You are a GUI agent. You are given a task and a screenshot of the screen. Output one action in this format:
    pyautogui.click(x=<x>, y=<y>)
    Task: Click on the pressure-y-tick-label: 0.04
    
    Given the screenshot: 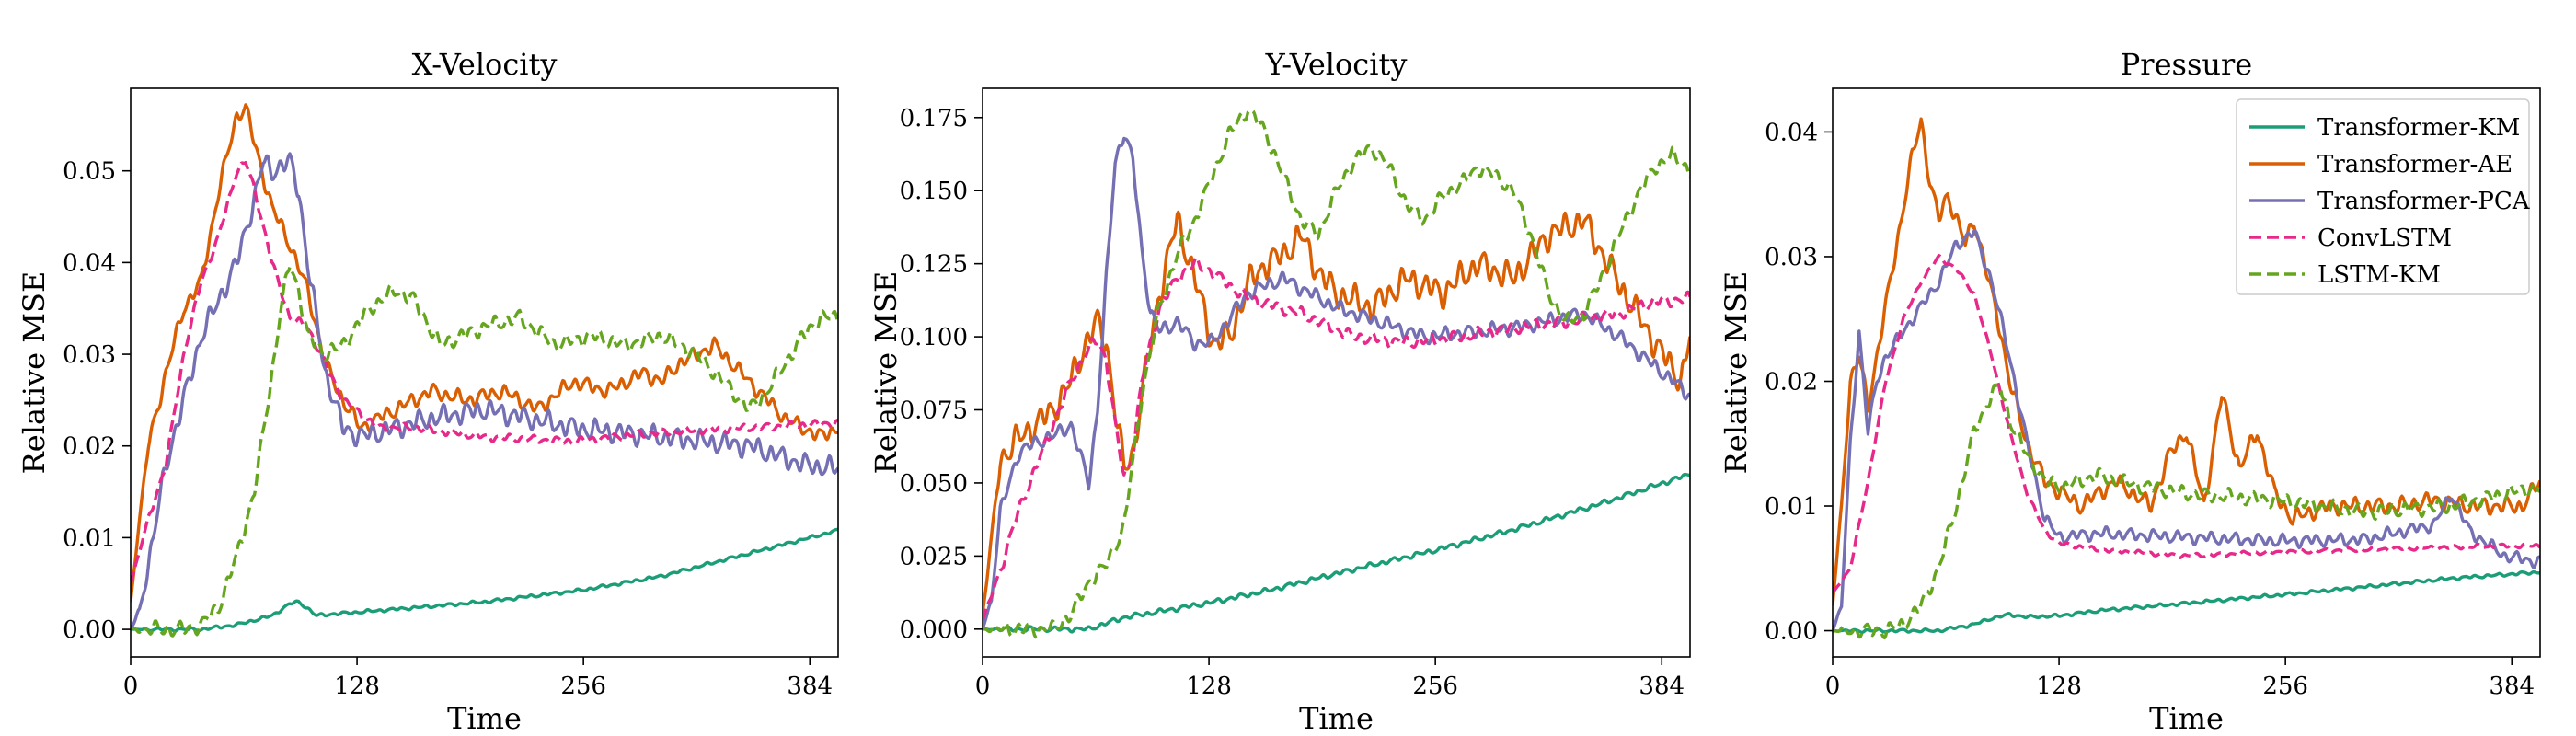 What is the action you would take?
    pyautogui.click(x=1791, y=132)
    